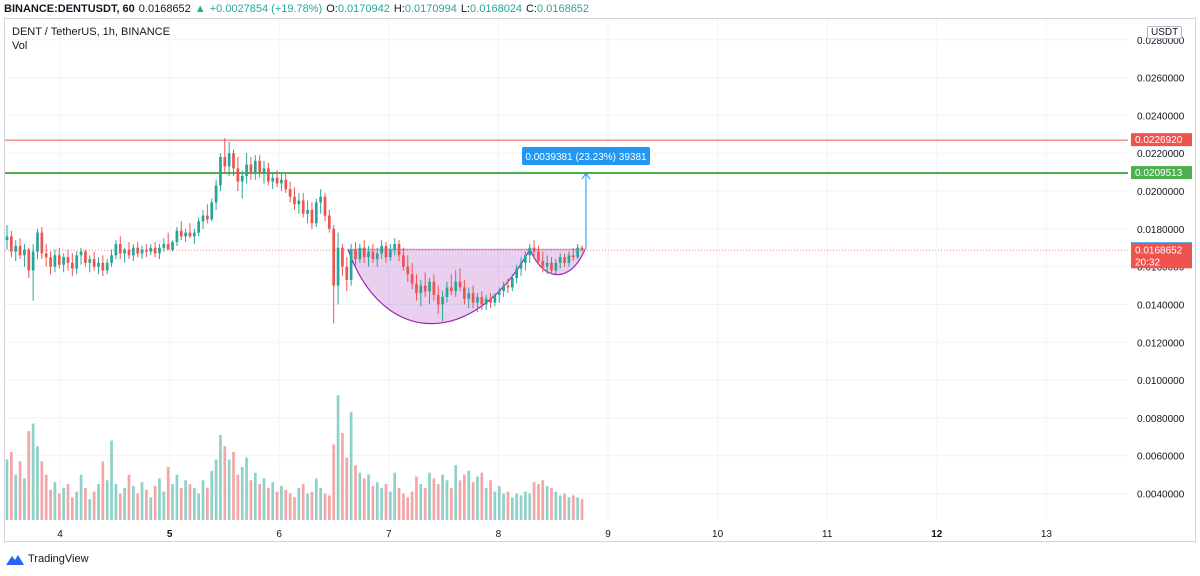  What do you see at coordinates (586, 198) in the screenshot?
I see `measure-tool: 0.0039381 (23.23%) 39381` at bounding box center [586, 198].